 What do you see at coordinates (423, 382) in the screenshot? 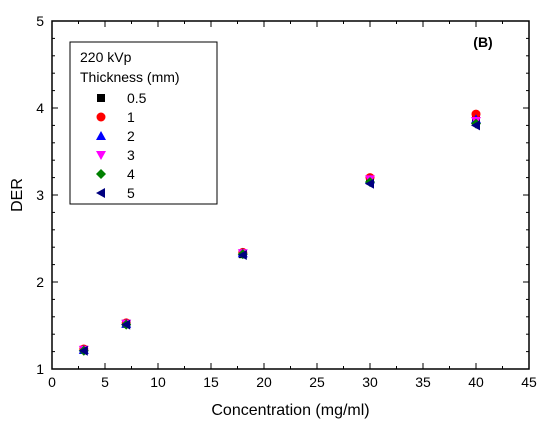
I see `x-tick-label: 35` at bounding box center [423, 382].